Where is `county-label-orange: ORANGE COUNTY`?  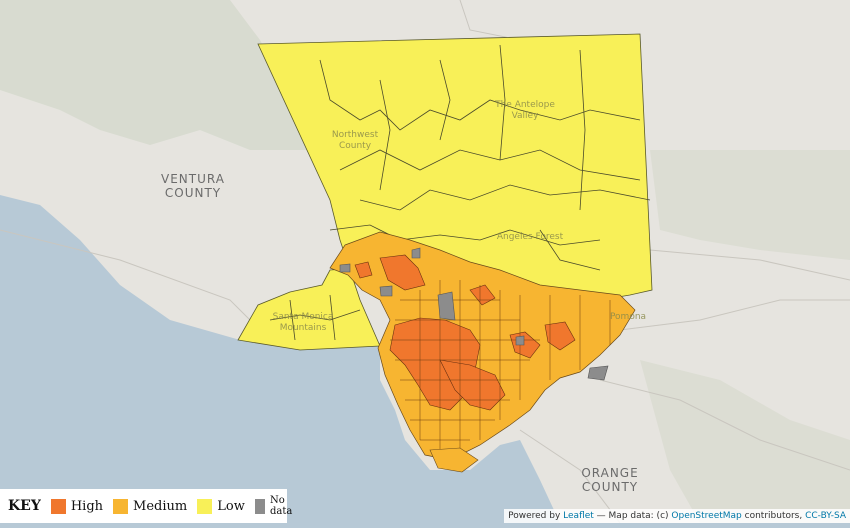
county-label-orange: ORANGE COUNTY is located at coordinates (610, 480).